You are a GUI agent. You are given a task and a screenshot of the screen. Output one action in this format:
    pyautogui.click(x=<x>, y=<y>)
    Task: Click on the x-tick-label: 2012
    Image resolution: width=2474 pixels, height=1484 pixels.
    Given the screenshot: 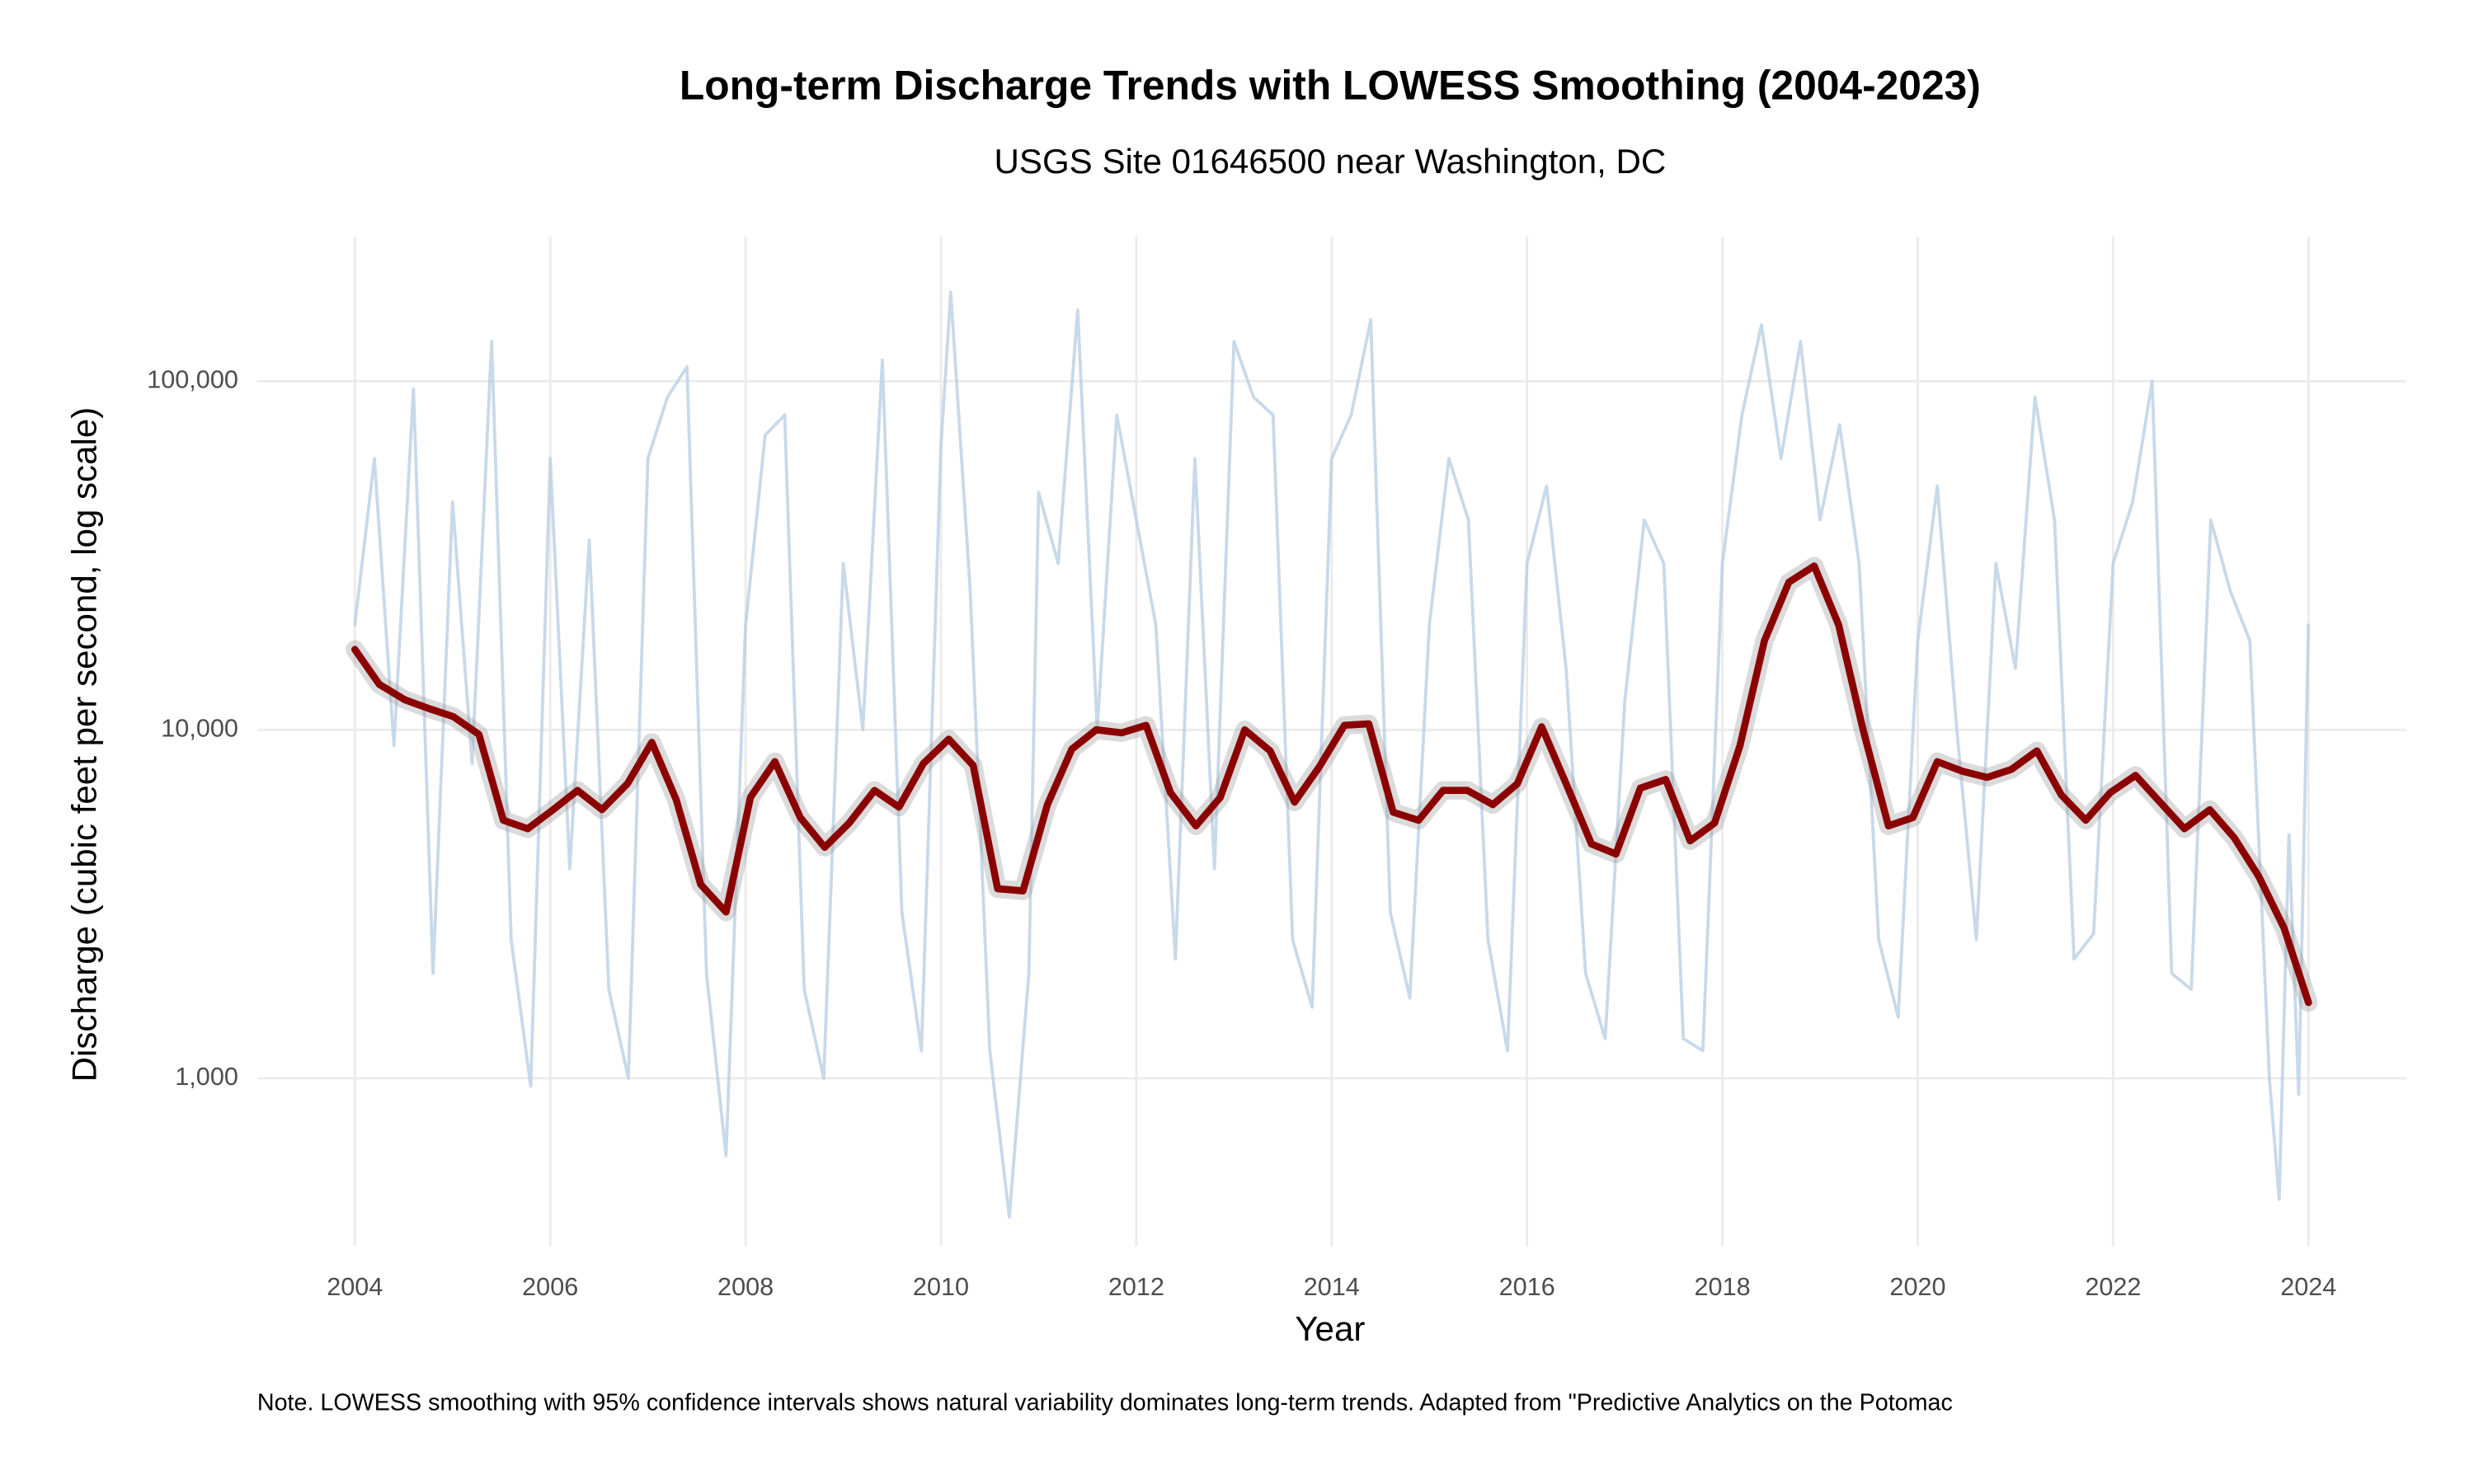 What is the action you would take?
    pyautogui.click(x=1136, y=1287)
    